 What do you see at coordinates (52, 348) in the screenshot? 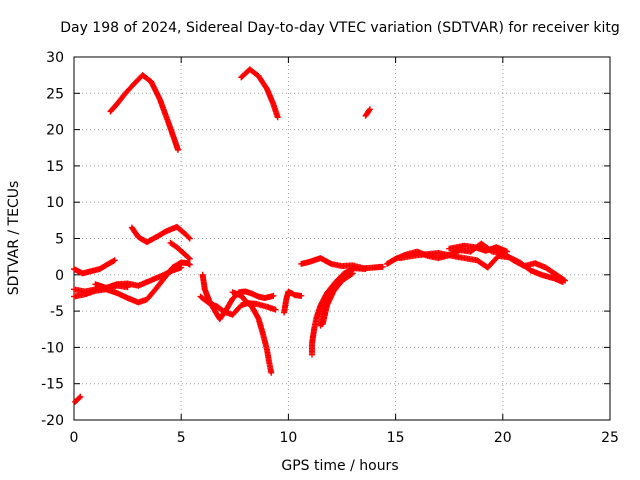
I see `y-tick-label: -10` at bounding box center [52, 348].